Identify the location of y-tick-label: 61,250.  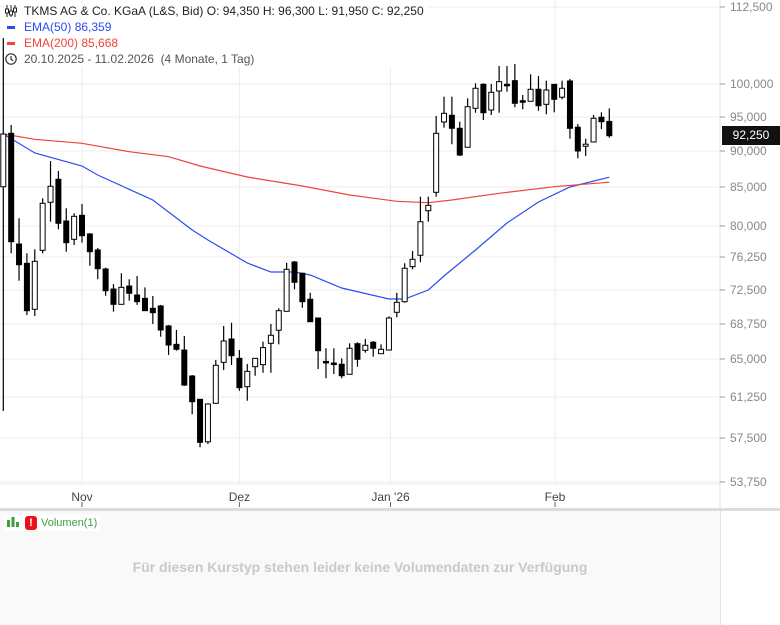
(748, 397).